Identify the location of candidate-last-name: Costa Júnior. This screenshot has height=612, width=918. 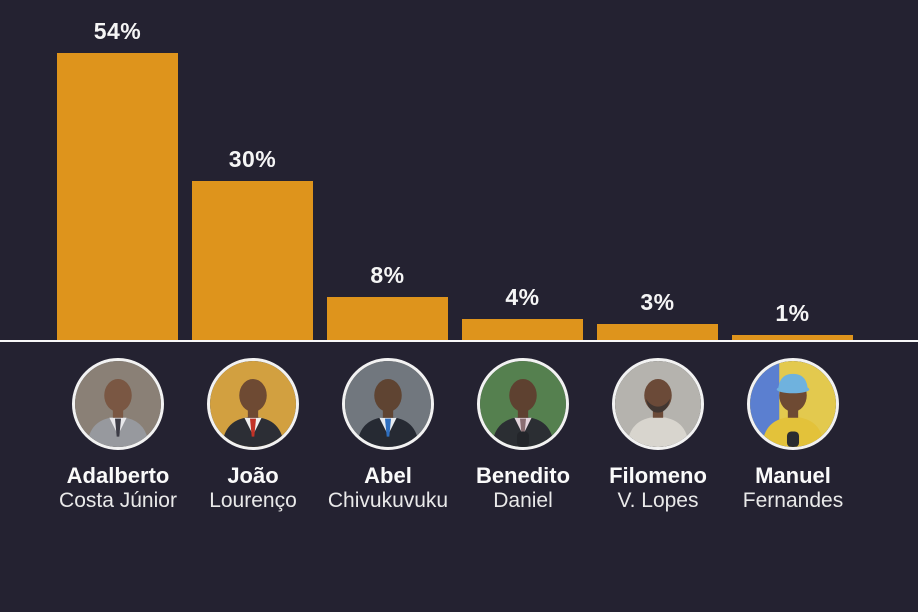
(118, 500).